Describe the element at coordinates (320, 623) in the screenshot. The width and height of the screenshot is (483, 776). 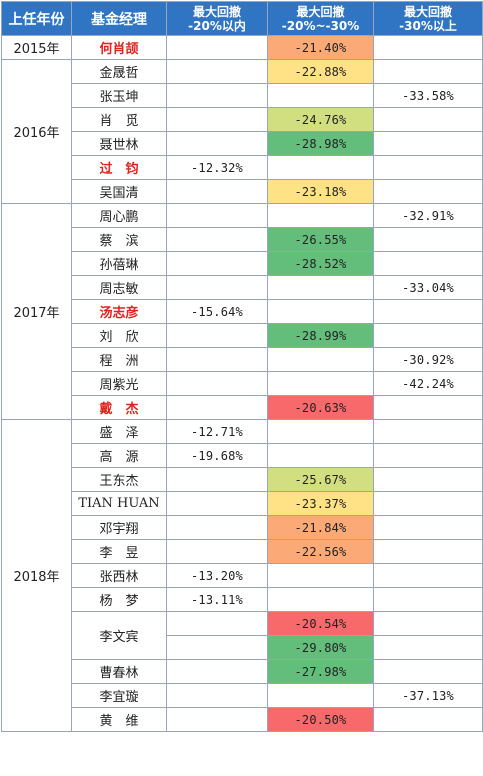
I see `drawdown-20-30-cell: -20.54%` at that location.